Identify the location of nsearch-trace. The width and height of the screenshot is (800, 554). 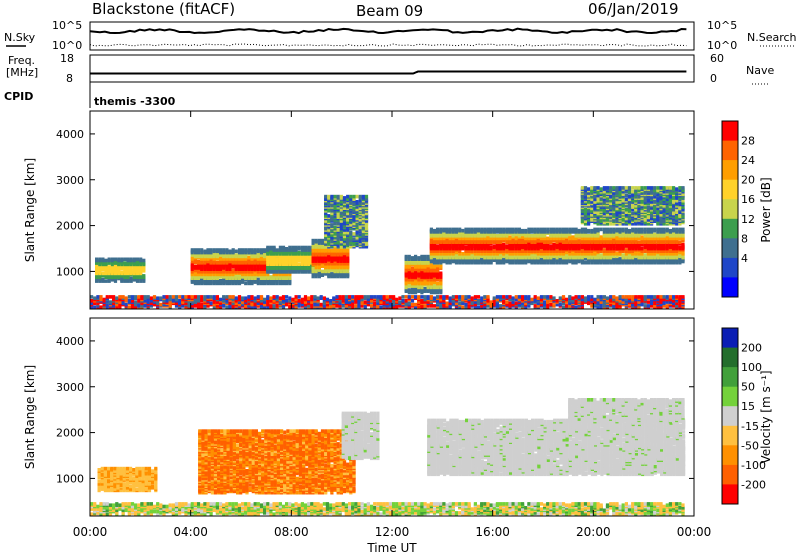
(388, 45).